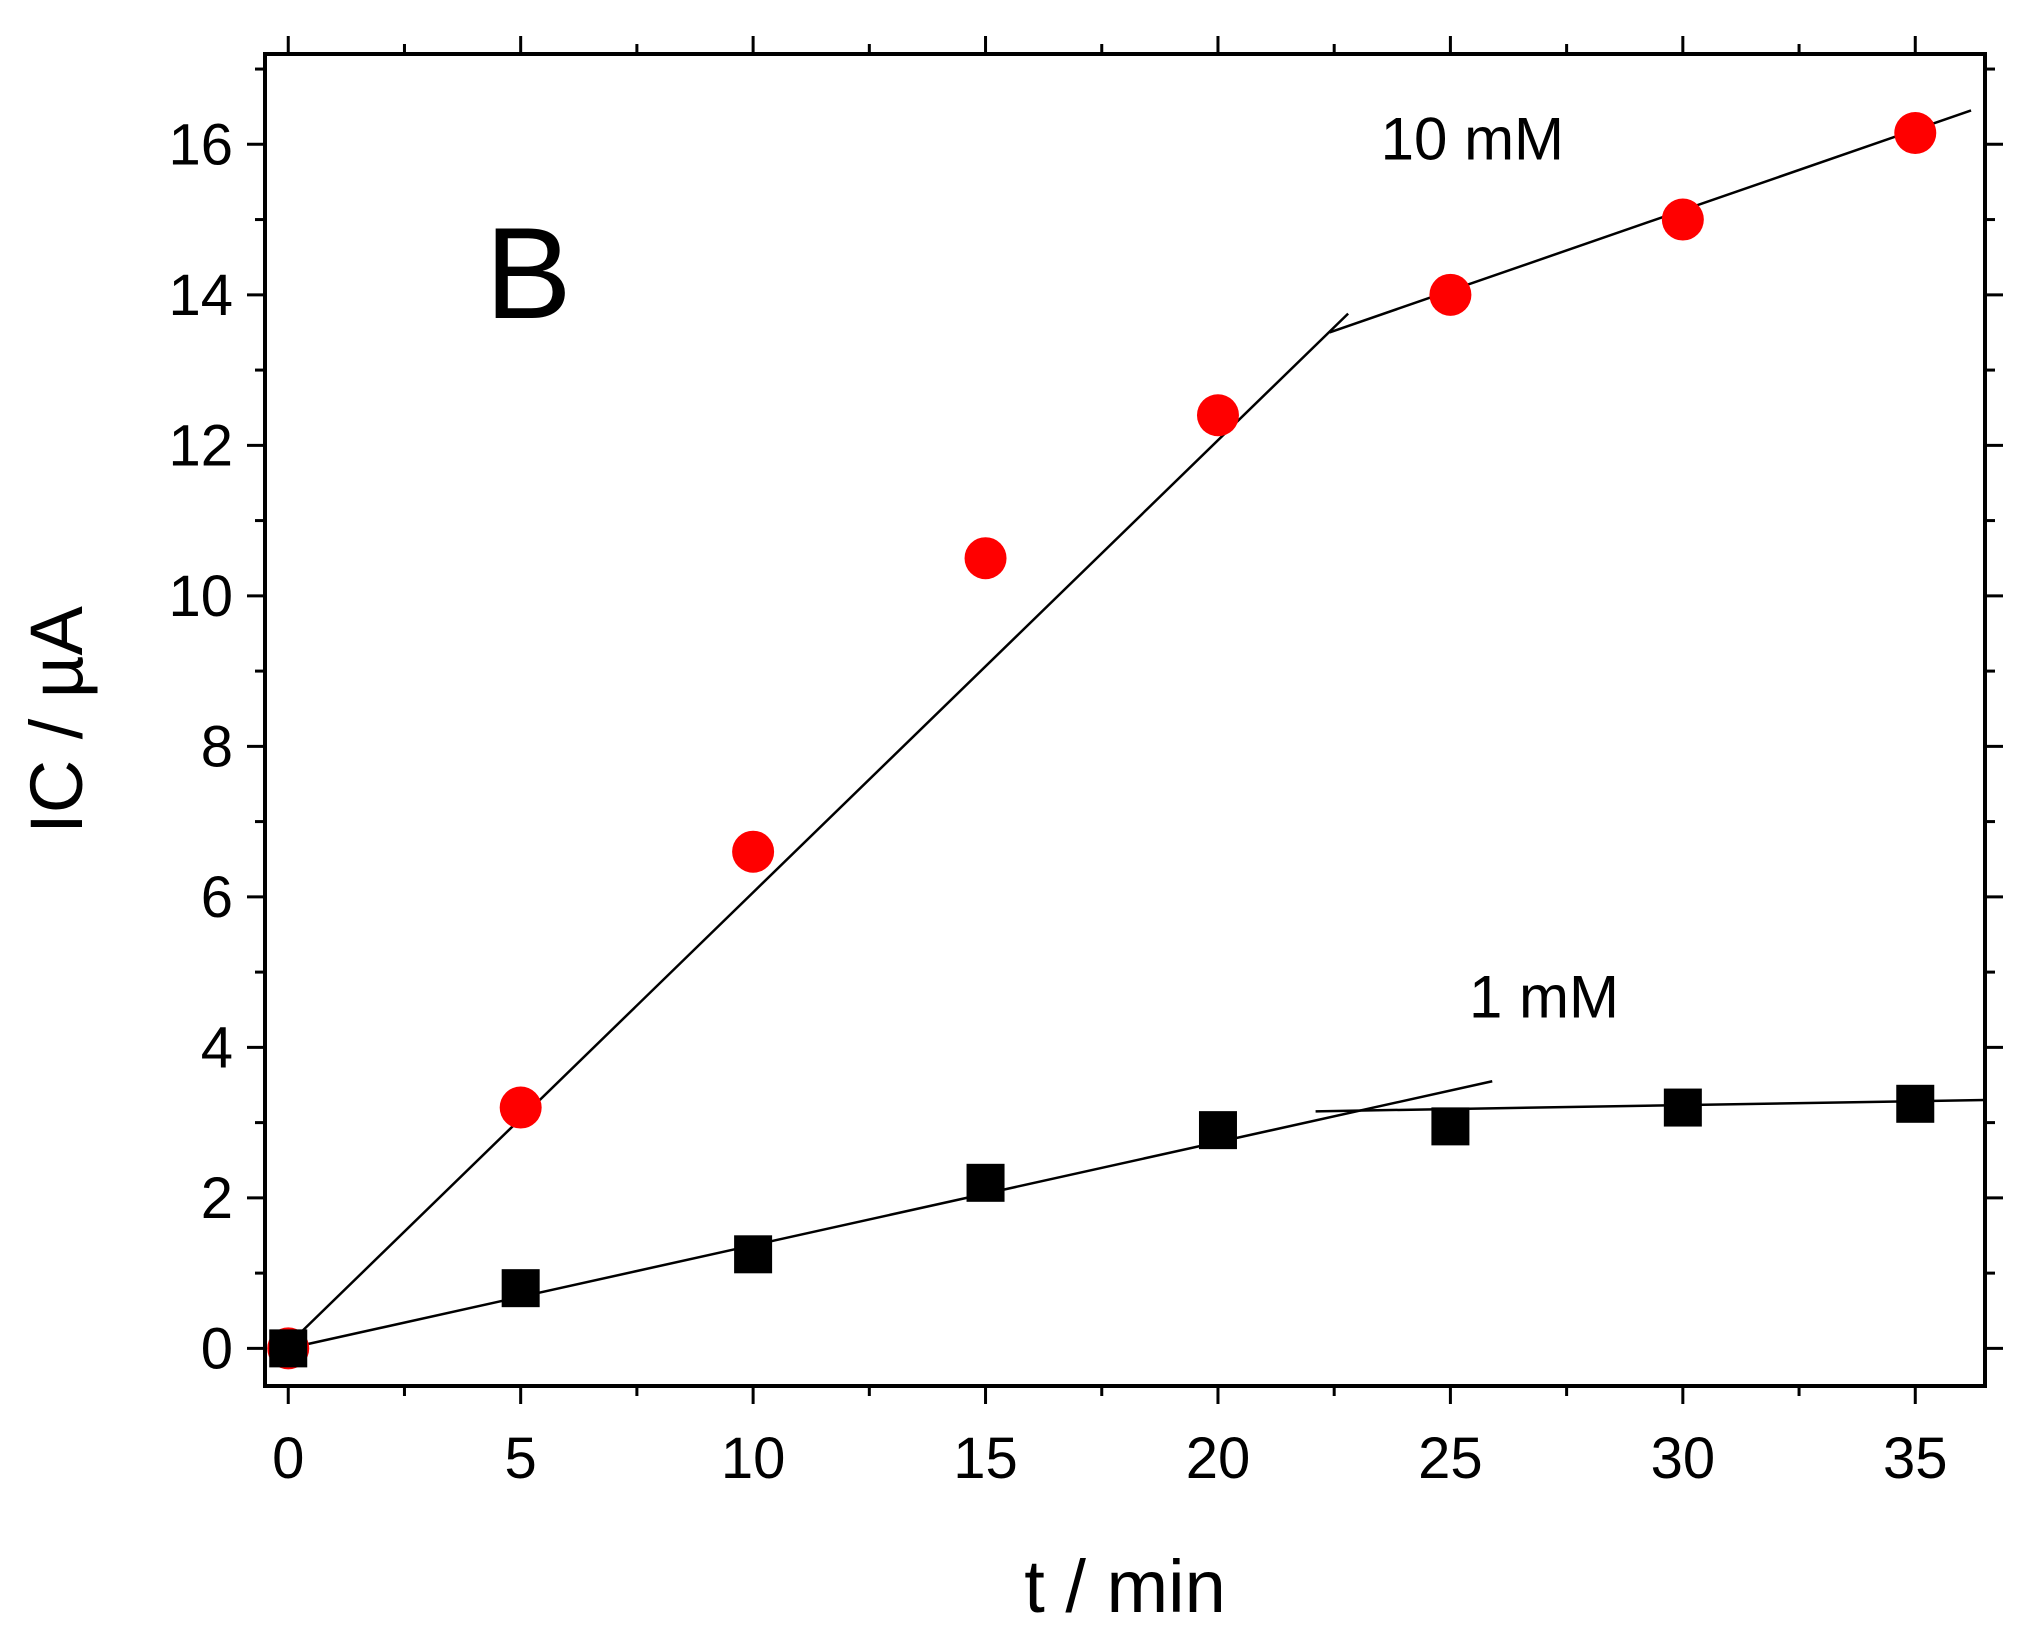 Image resolution: width=2031 pixels, height=1637 pixels. What do you see at coordinates (1544, 996) in the screenshot?
I see `series-label-1mm: 1 mM` at bounding box center [1544, 996].